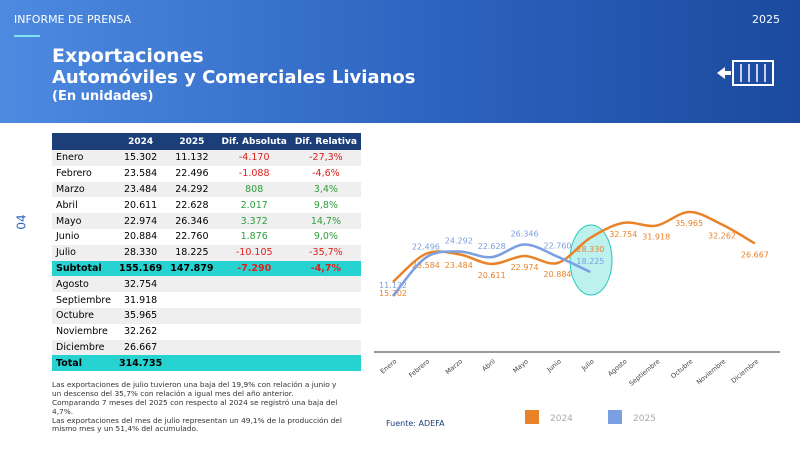 This screenshot has height=450, width=800. What do you see at coordinates (192, 189) in the screenshot?
I see `cell: 24.292` at bounding box center [192, 189].